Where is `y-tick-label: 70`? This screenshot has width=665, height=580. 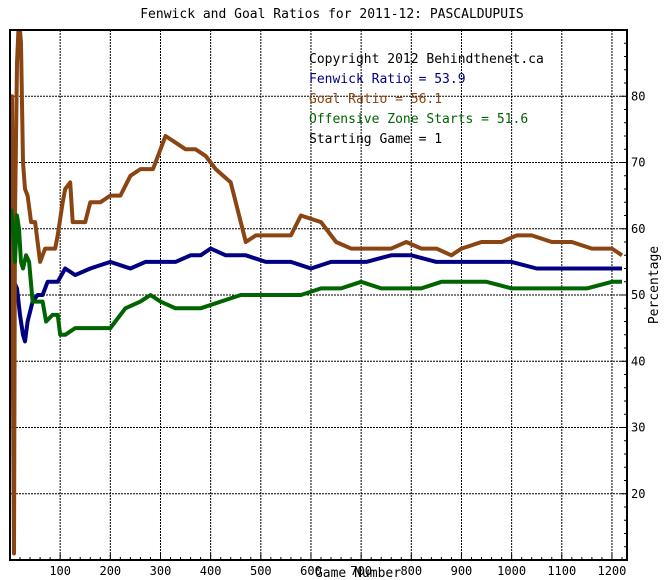 y-tick-label: 70 is located at coordinates (638, 163).